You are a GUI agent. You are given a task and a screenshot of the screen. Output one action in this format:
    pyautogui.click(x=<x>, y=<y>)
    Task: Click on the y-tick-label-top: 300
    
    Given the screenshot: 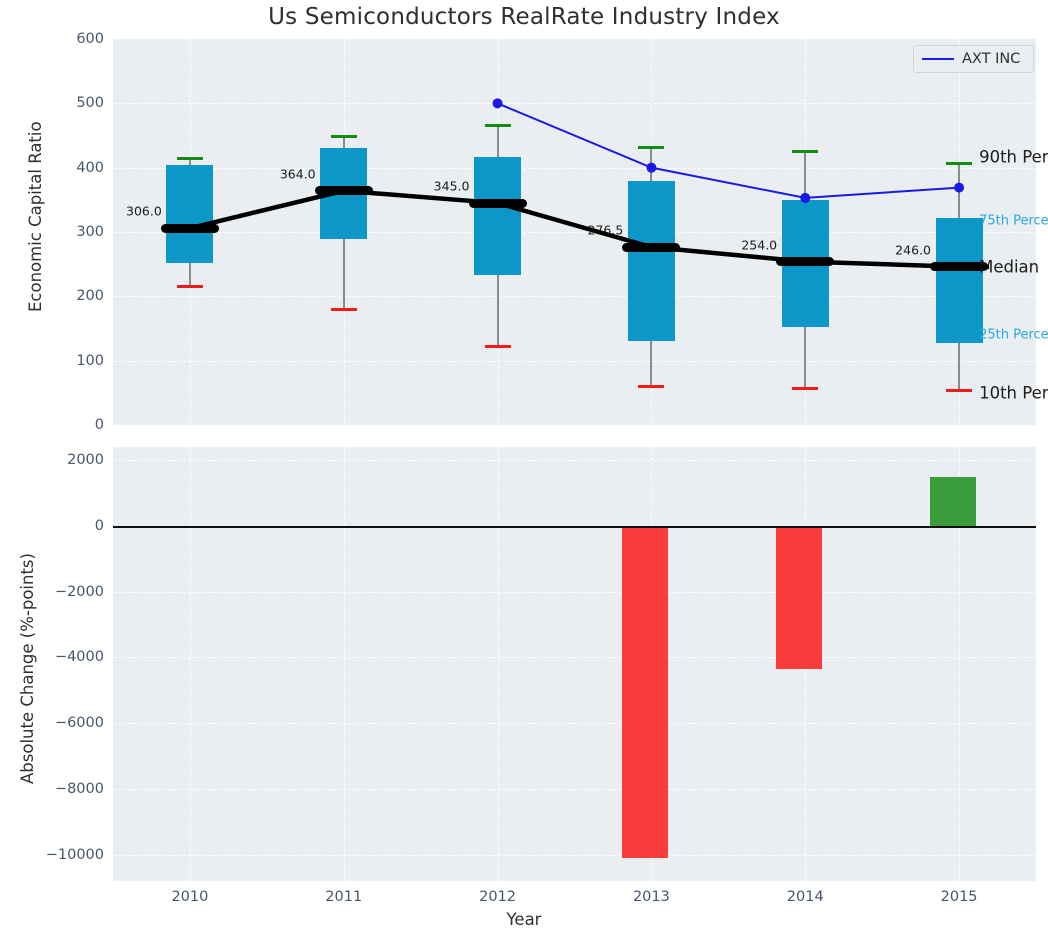 What is the action you would take?
    pyautogui.click(x=90, y=232)
    